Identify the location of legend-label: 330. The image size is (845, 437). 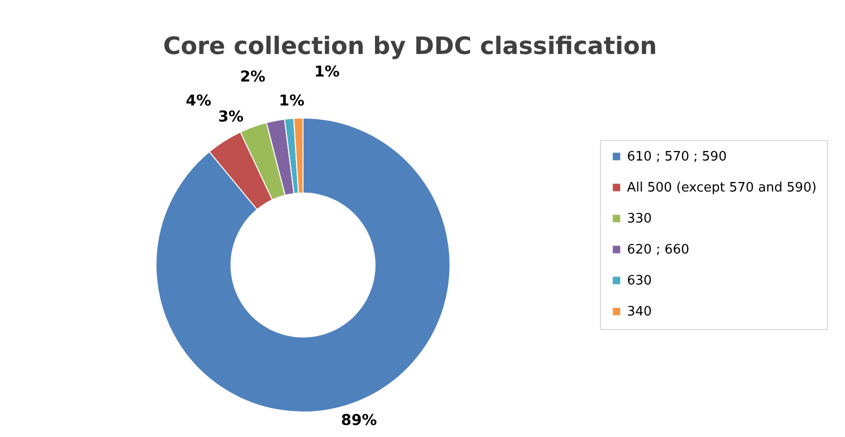
(639, 219).